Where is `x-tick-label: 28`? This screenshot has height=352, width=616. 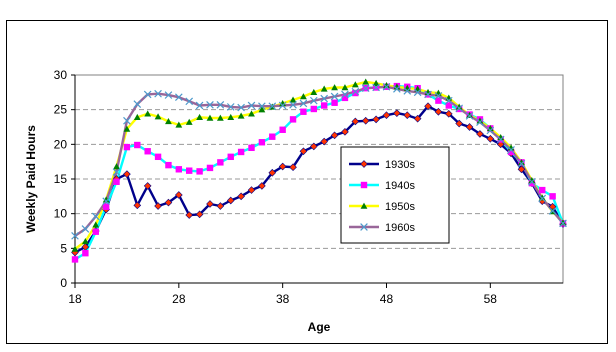
x-tick-label: 28 is located at coordinates (179, 299).